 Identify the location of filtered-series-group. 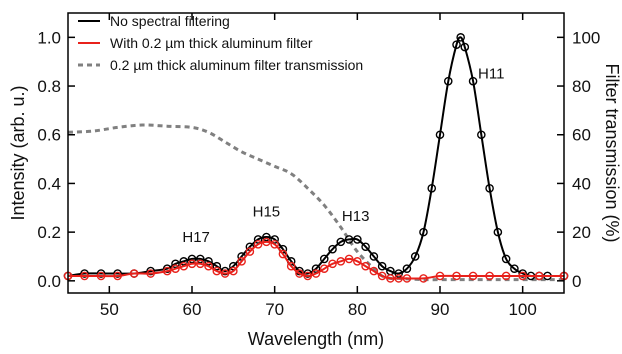
(316, 260).